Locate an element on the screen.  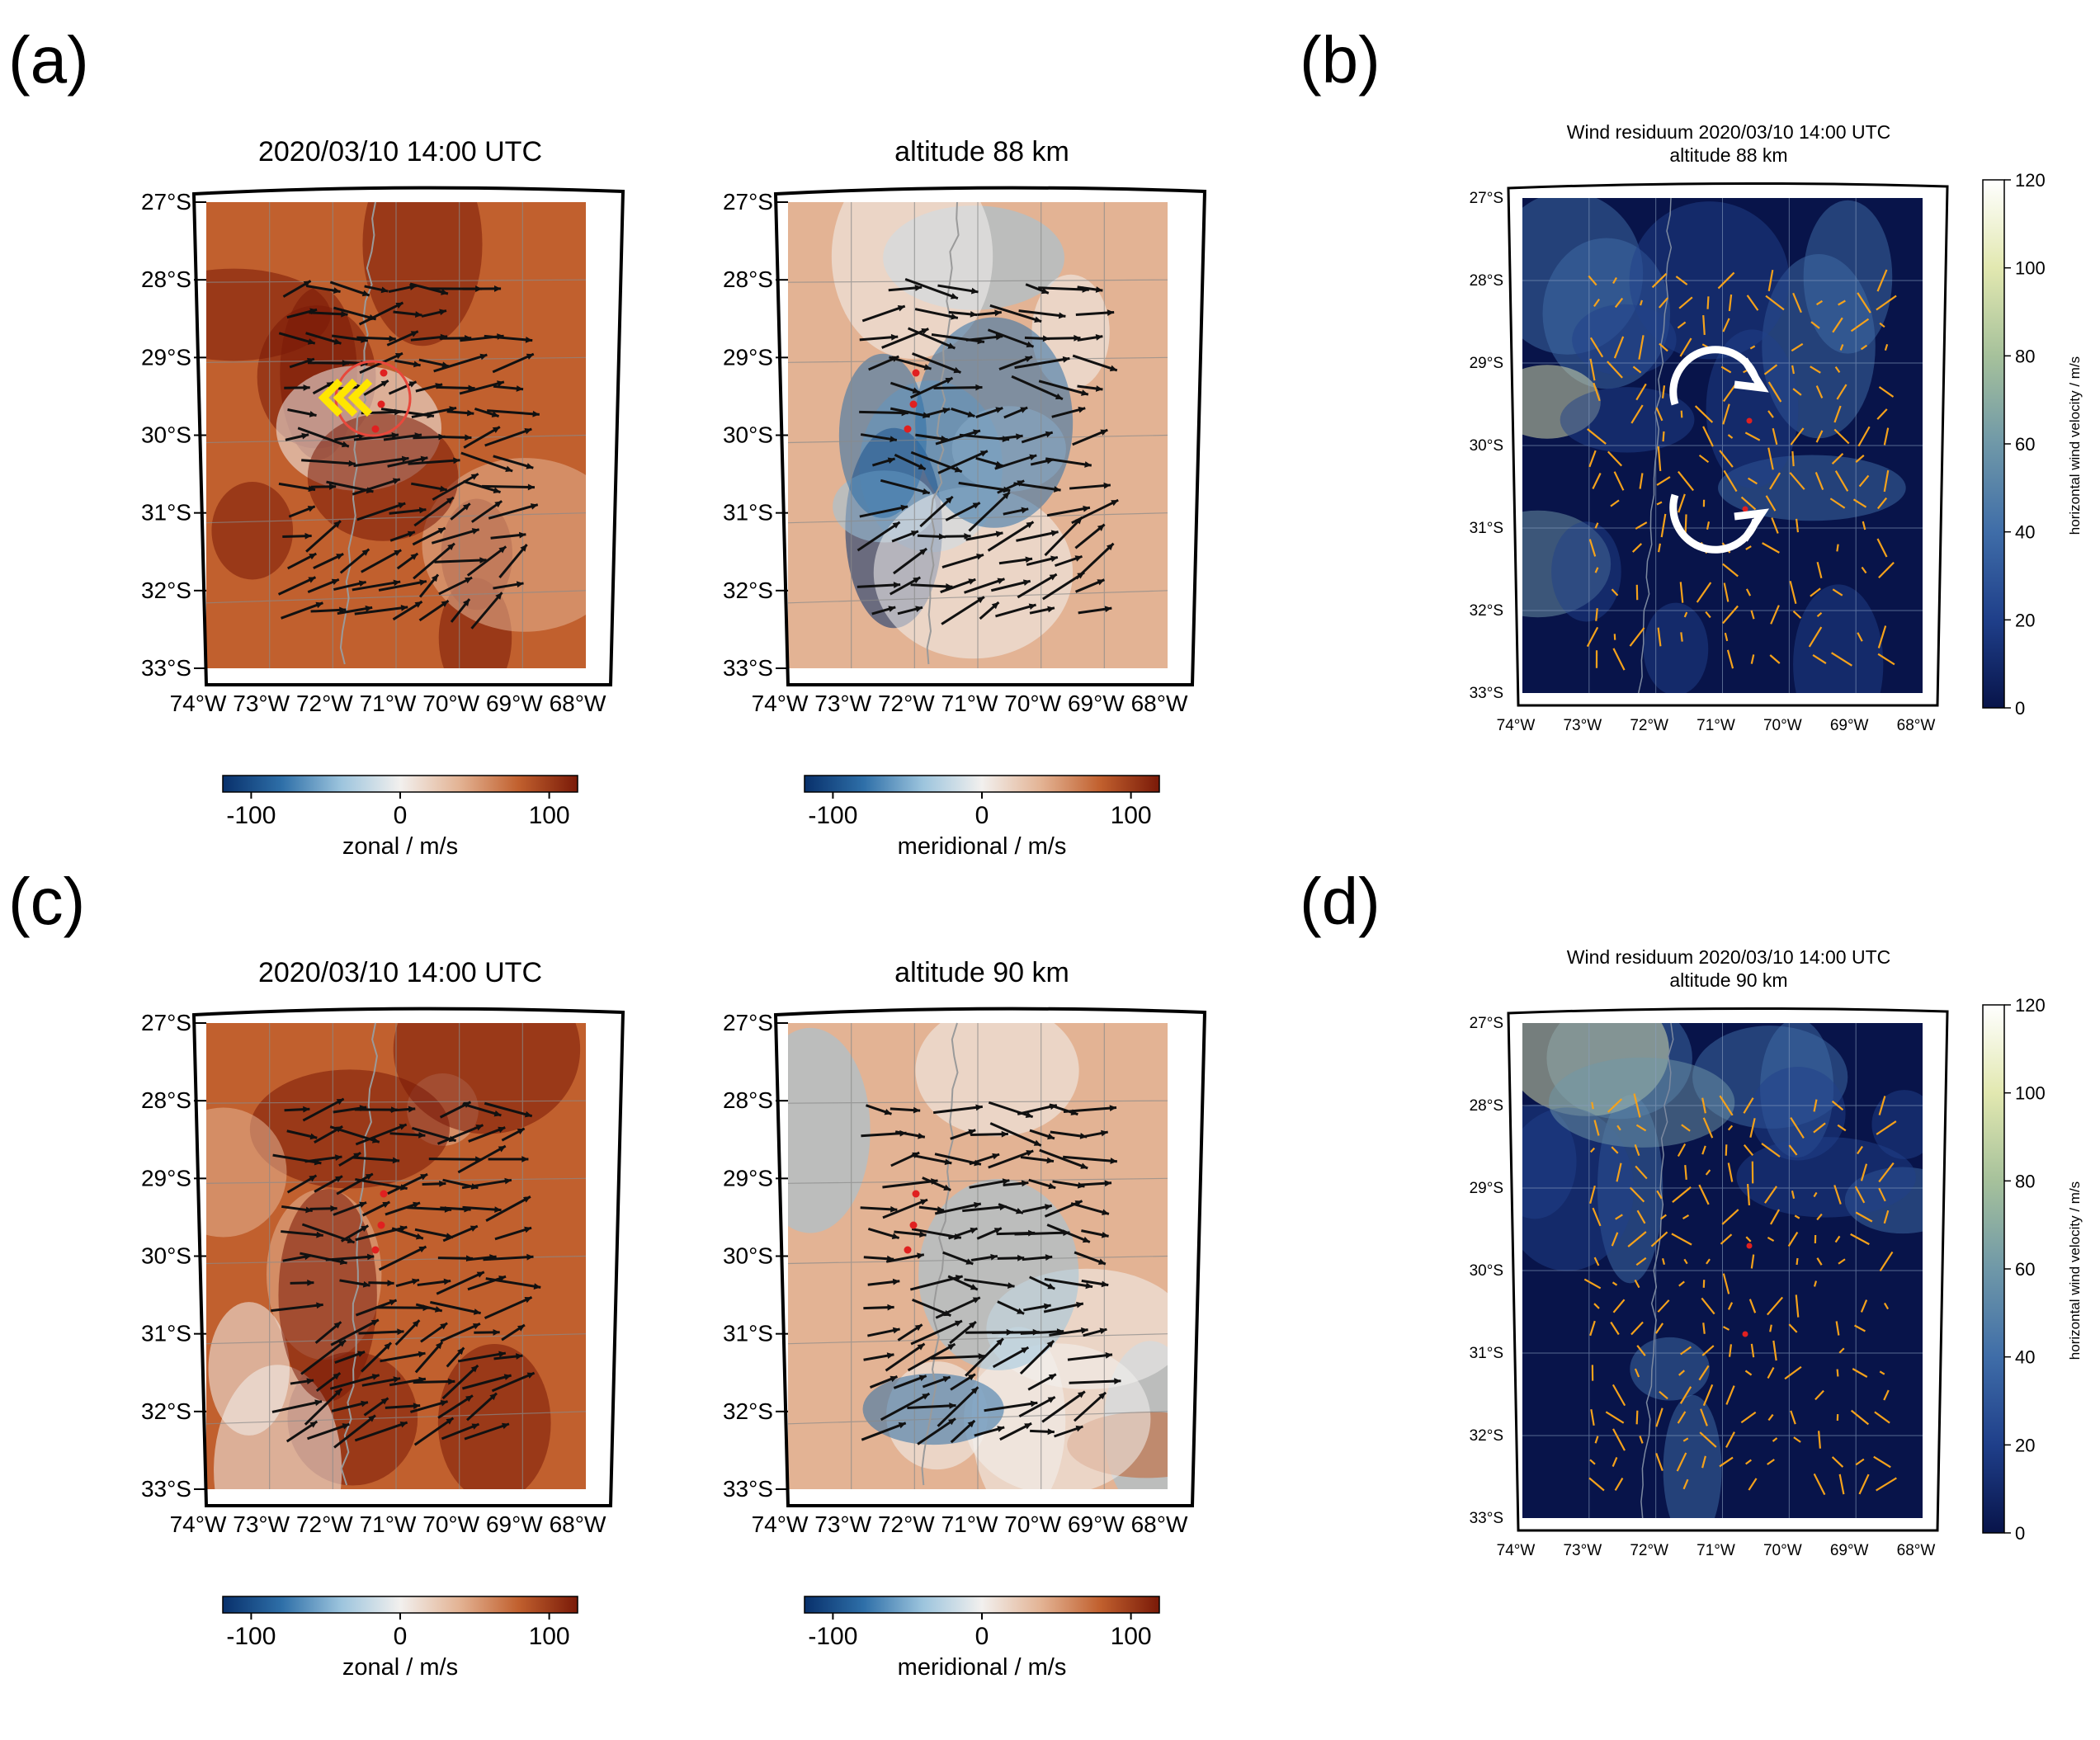
colorbar-tick-label: 100 is located at coordinates (549, 815).